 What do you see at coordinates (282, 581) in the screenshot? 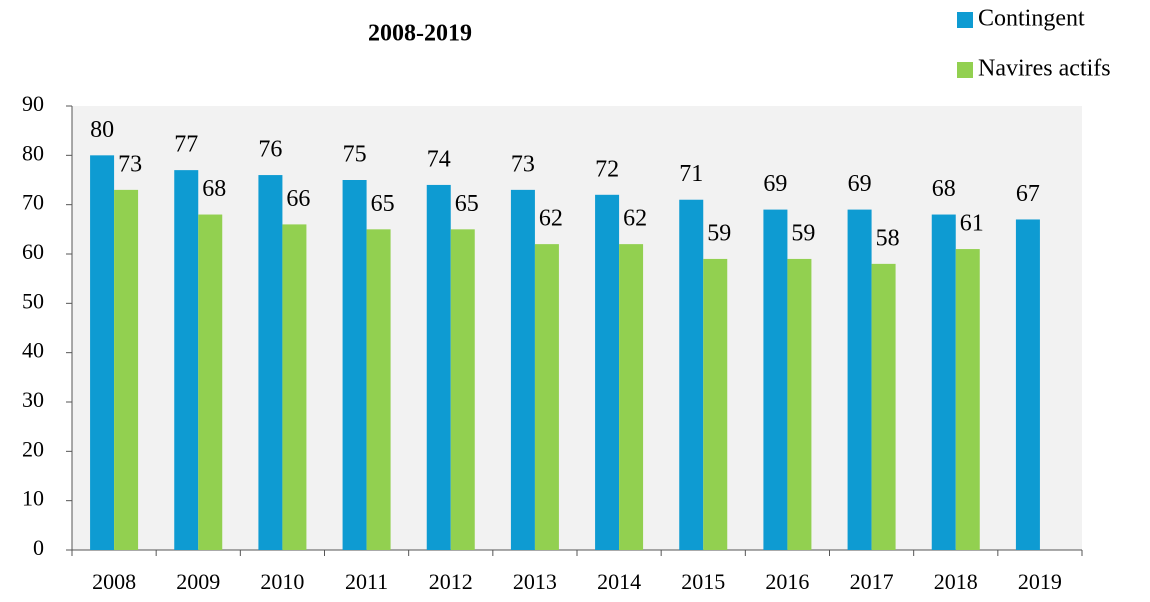
I see `x-tick-label: 2010` at bounding box center [282, 581].